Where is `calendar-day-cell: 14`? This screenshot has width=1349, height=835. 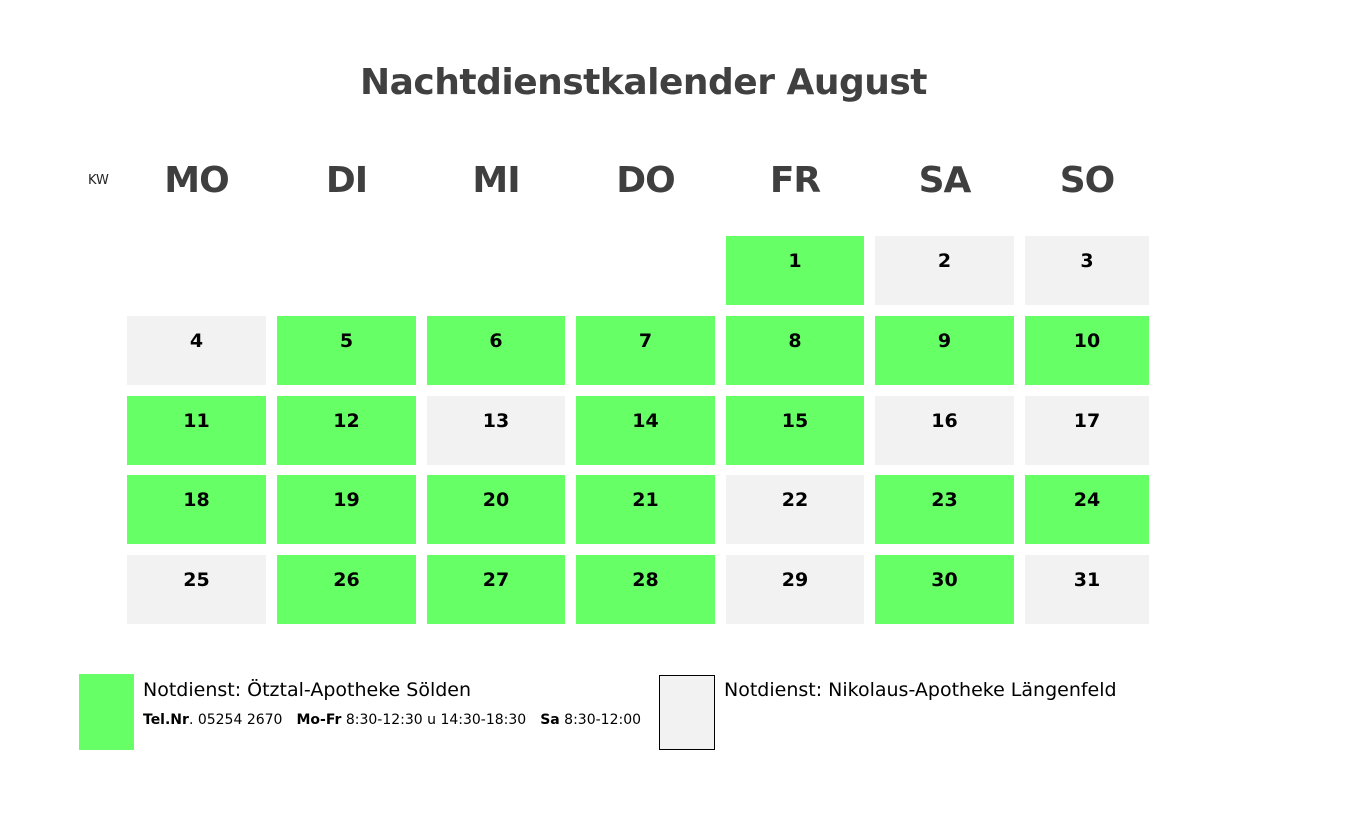 calendar-day-cell: 14 is located at coordinates (645, 430).